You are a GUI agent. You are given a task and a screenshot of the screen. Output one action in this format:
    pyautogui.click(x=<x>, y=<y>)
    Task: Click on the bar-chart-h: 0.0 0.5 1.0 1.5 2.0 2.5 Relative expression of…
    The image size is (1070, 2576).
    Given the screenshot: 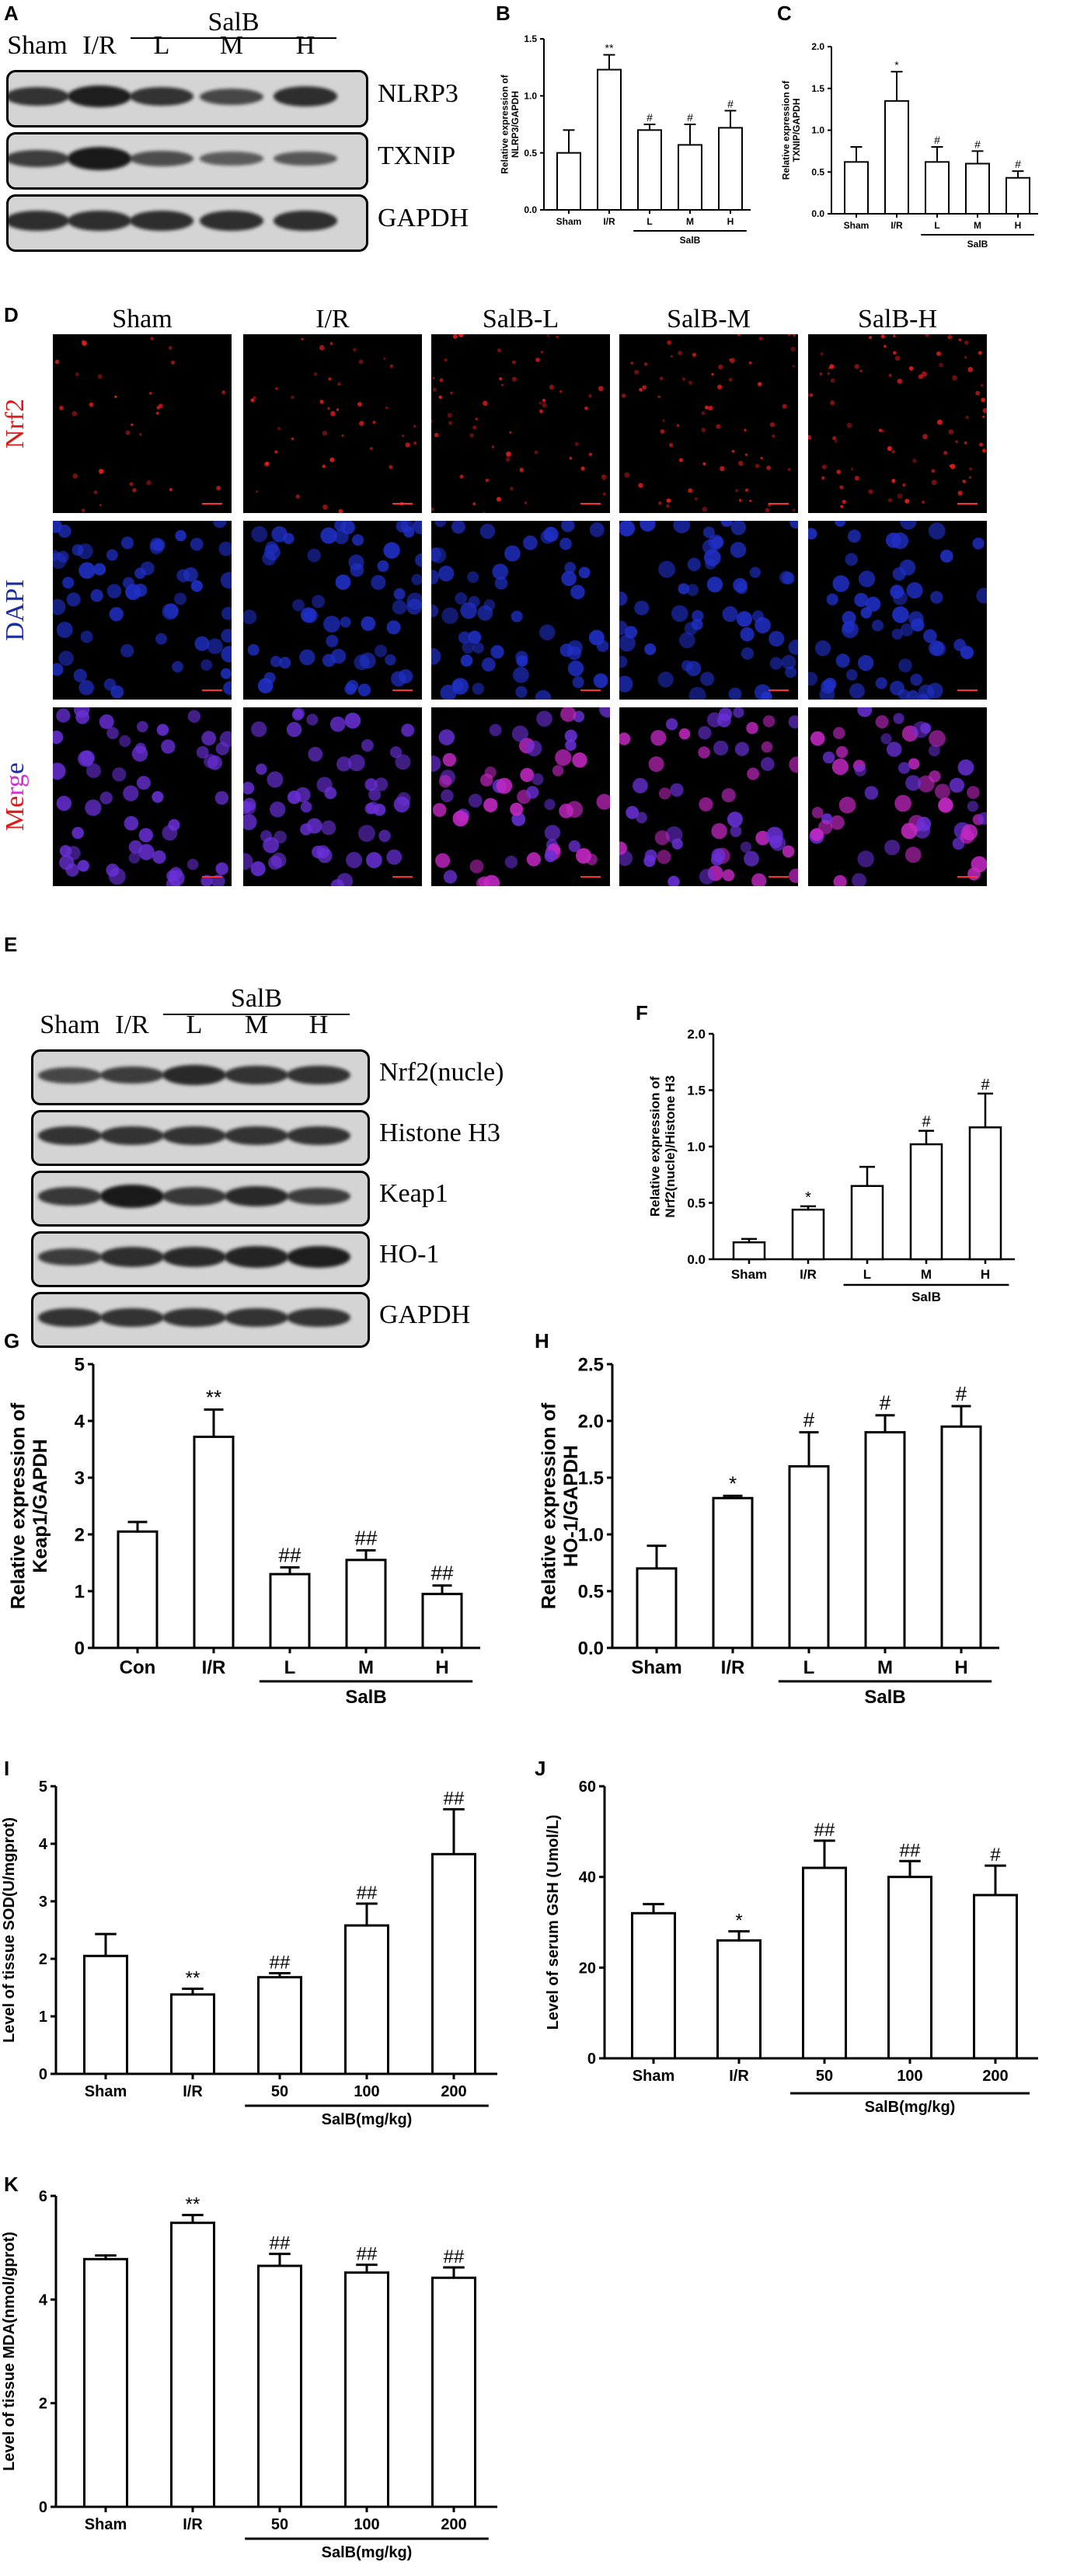 What is the action you would take?
    pyautogui.click(x=769, y=1531)
    